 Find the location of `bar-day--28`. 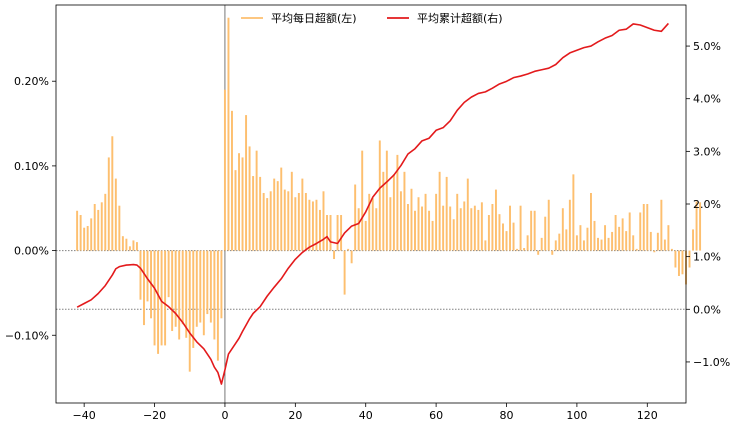

bar-day--28 is located at coordinates (126, 244).